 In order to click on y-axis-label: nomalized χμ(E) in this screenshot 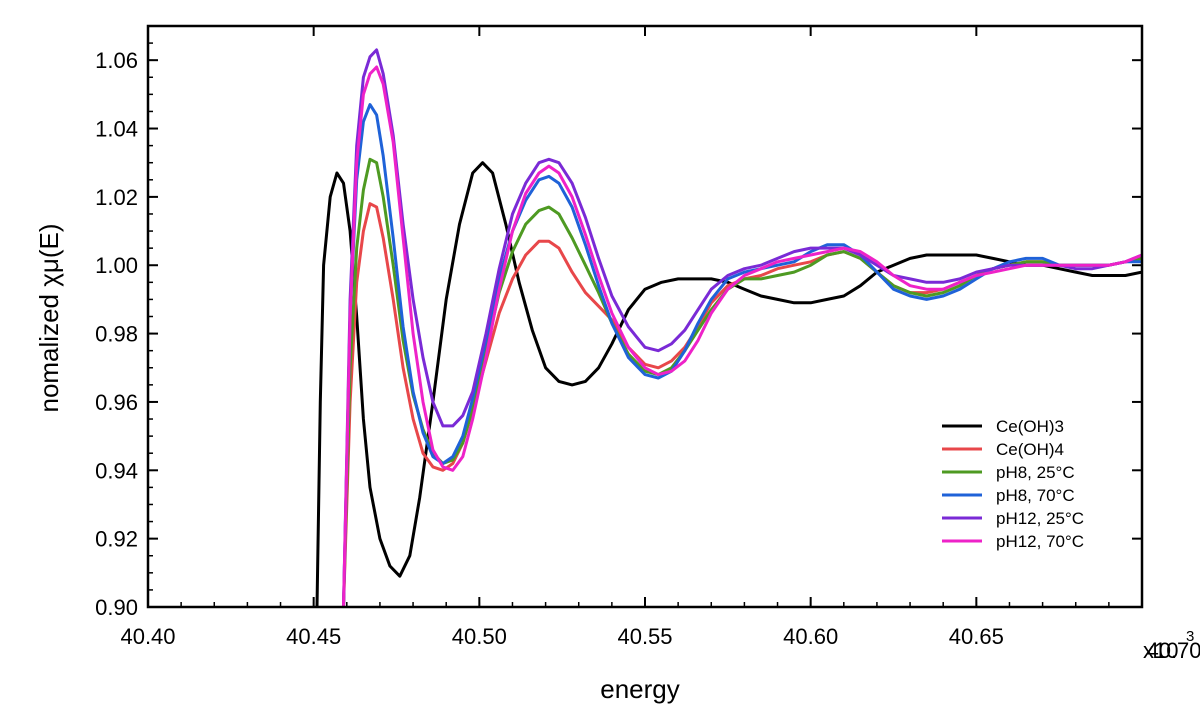, I will do `click(49, 317)`.